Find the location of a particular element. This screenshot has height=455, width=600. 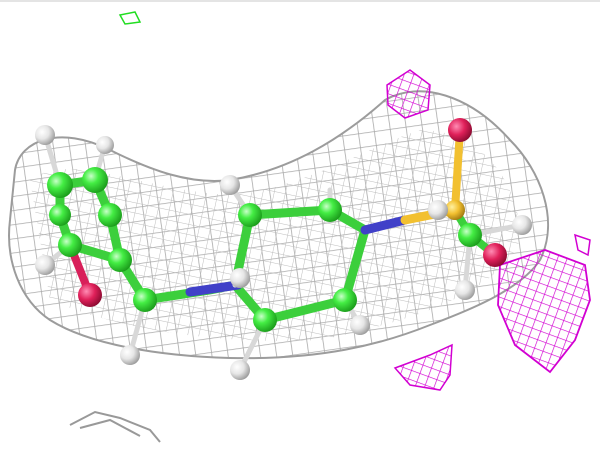

sulfur-atom is located at coordinates (455, 210).